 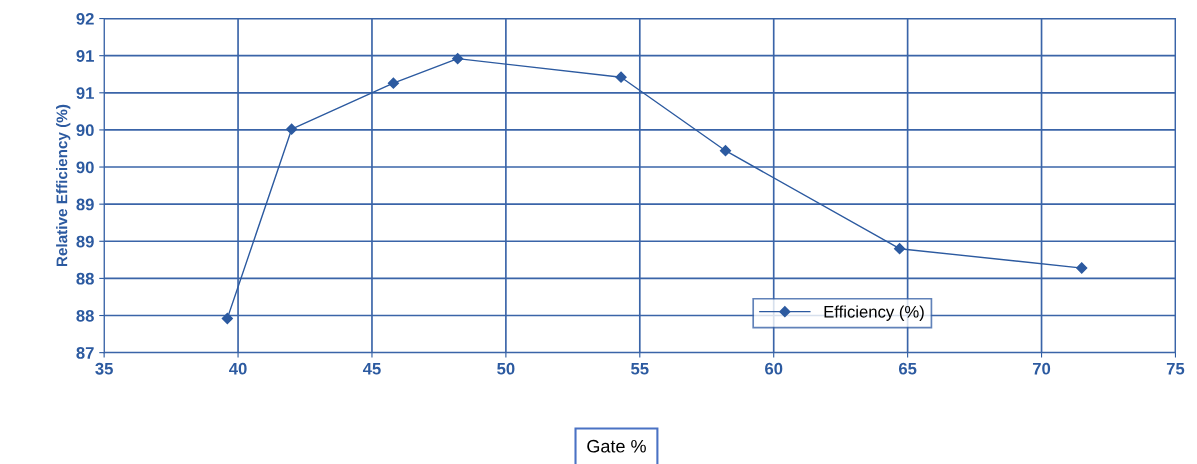 What do you see at coordinates (640, 368) in the screenshot?
I see `x-tick-label: 55` at bounding box center [640, 368].